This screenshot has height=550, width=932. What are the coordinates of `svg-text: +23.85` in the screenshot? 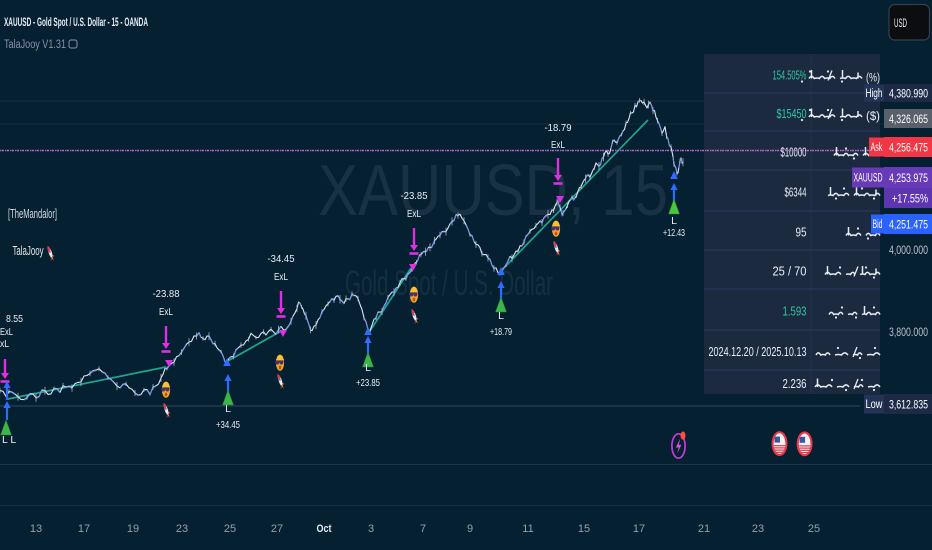 It's located at (368, 383).